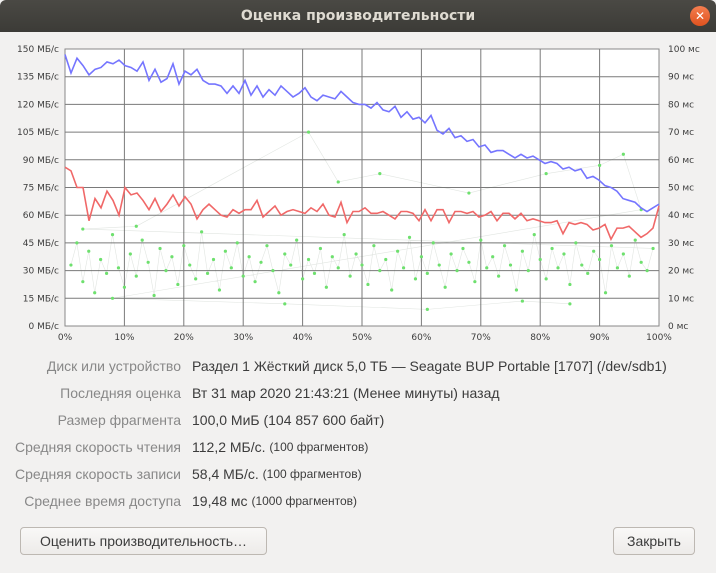  I want to click on right-tick-label: 30 мс, so click(681, 244).